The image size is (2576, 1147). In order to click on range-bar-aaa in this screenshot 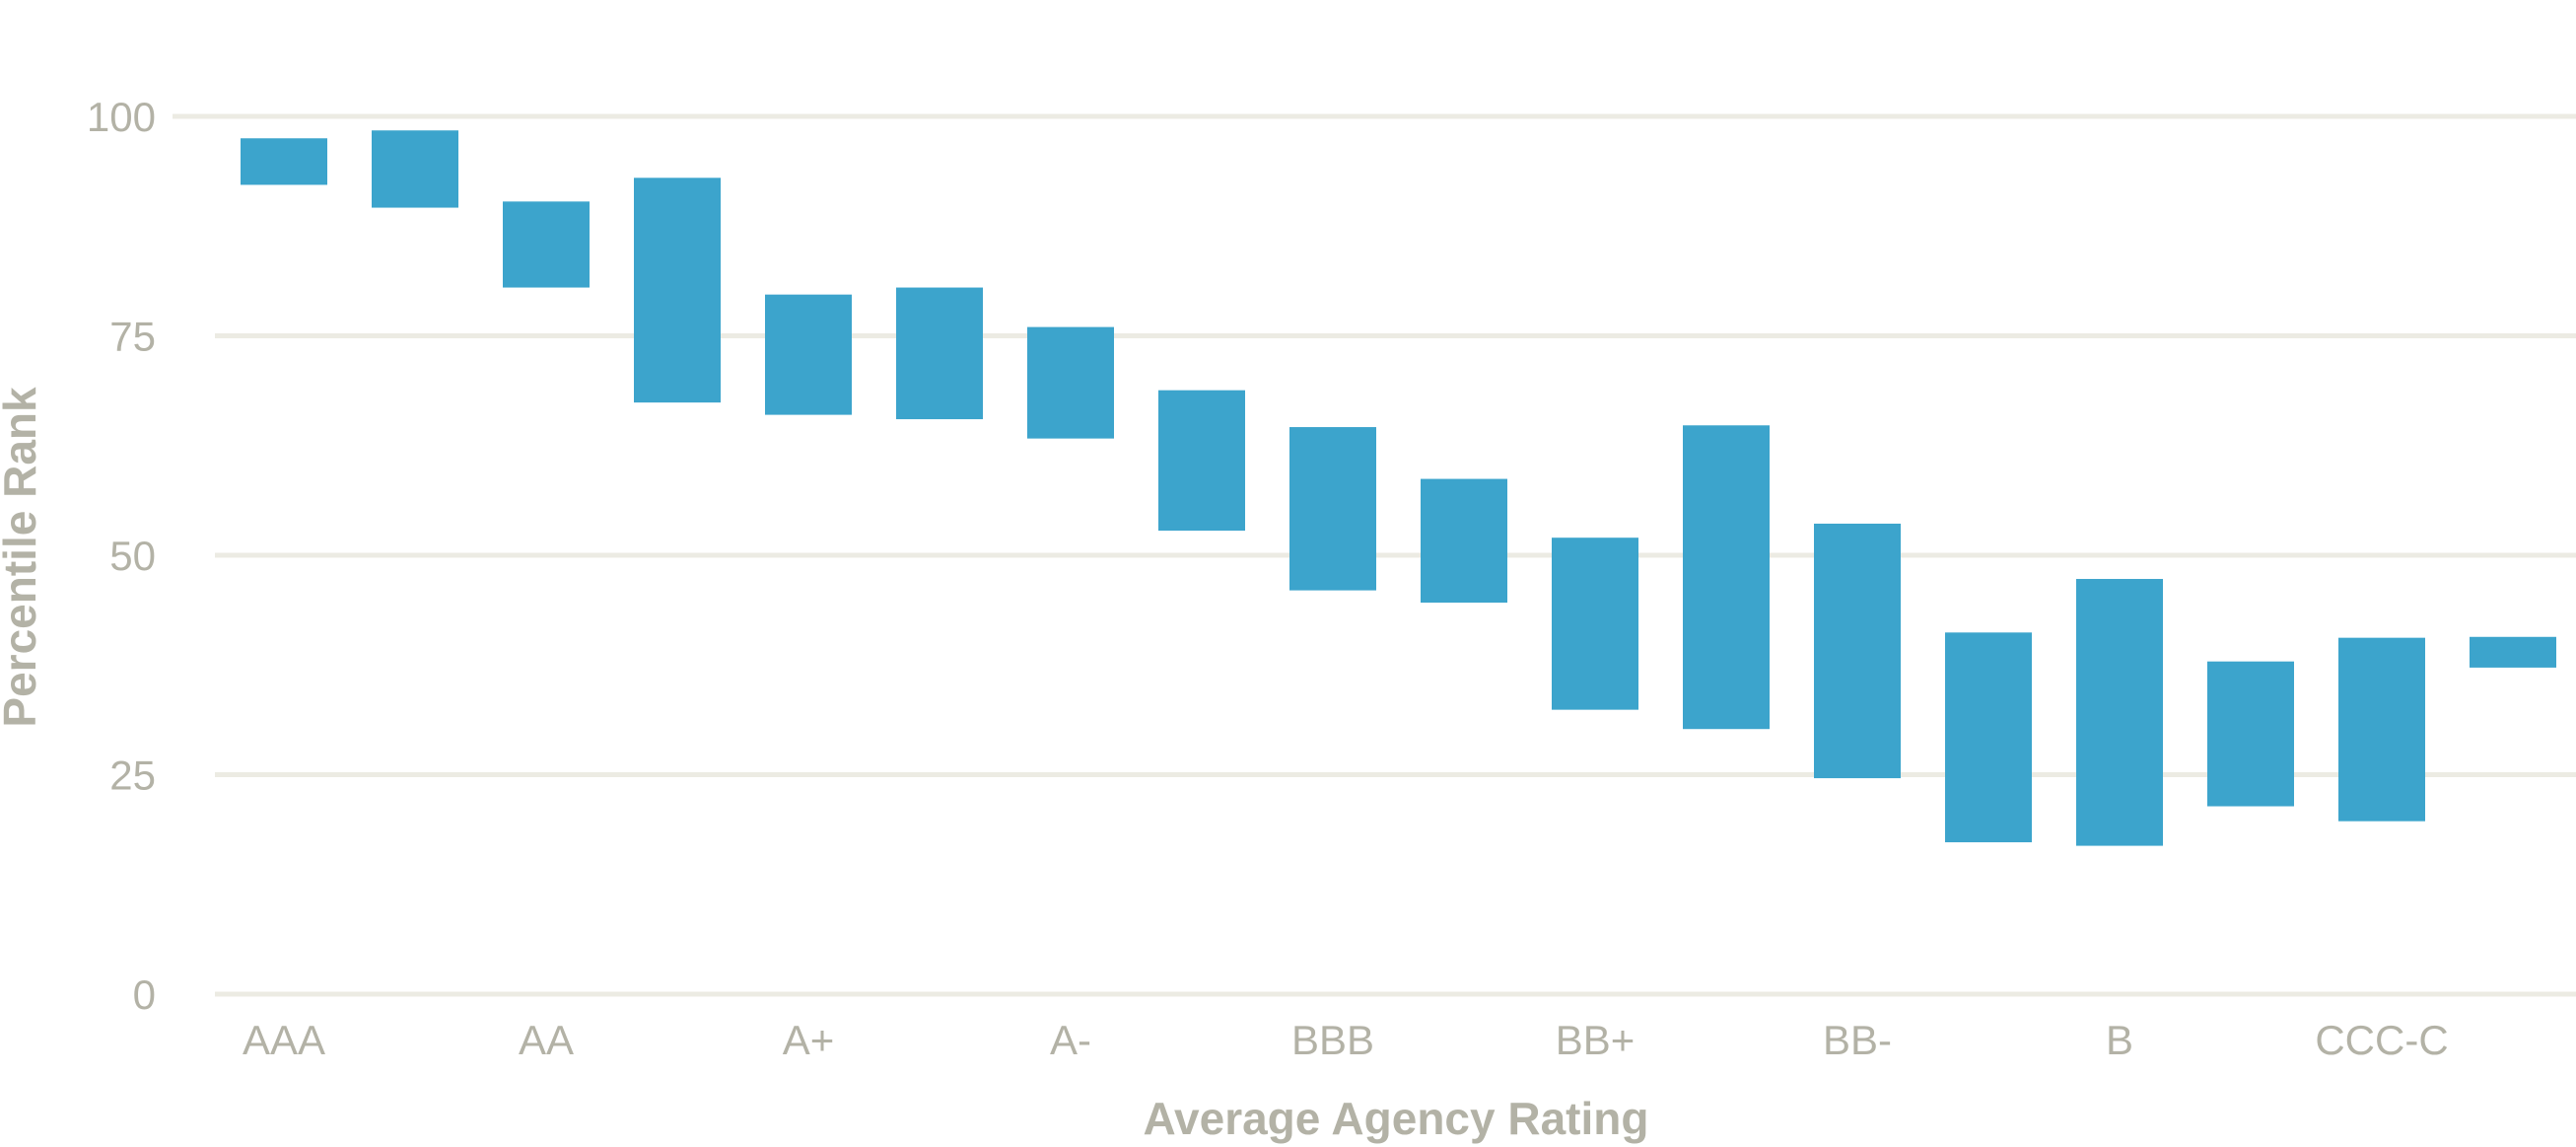, I will do `click(284, 161)`.